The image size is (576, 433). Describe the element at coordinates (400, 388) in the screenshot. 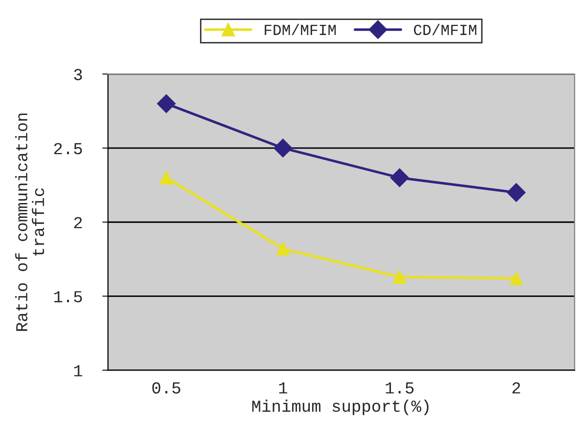

I see `x-tick-label: 1.5` at that location.